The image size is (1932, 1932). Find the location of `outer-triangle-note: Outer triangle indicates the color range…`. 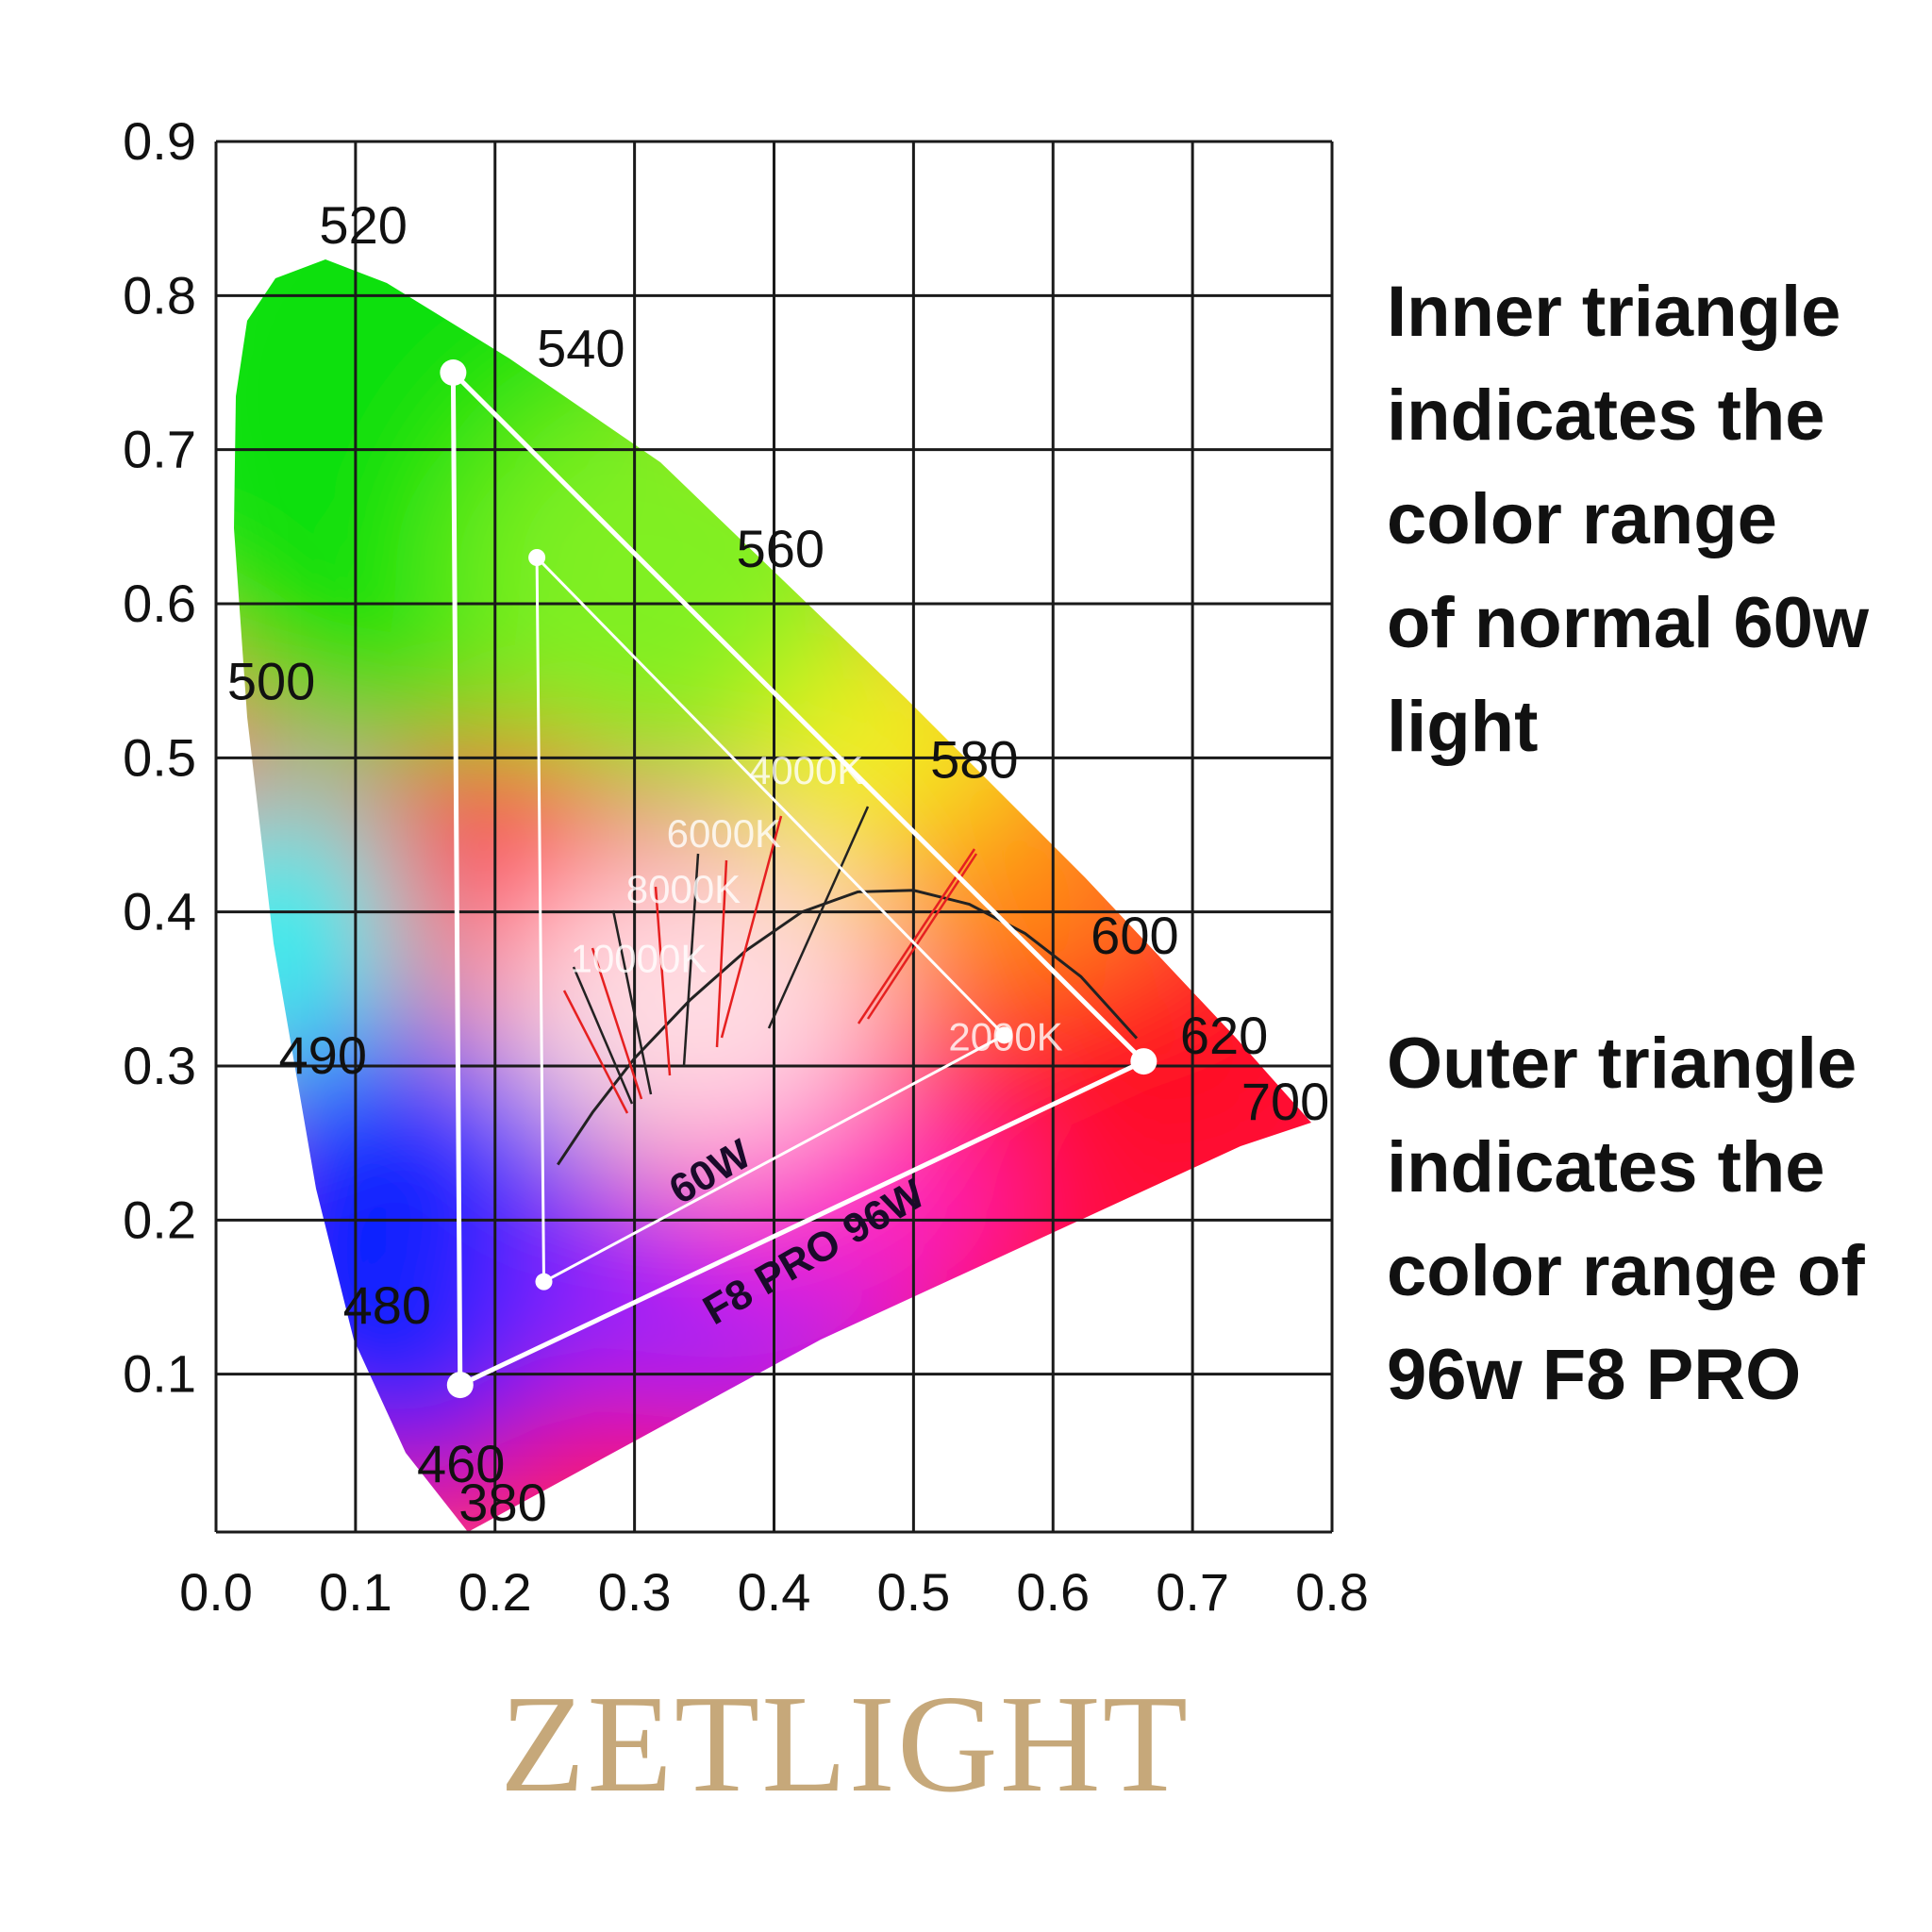

outer-triangle-note: Outer triangle indicates the color range… is located at coordinates (1626, 1219).